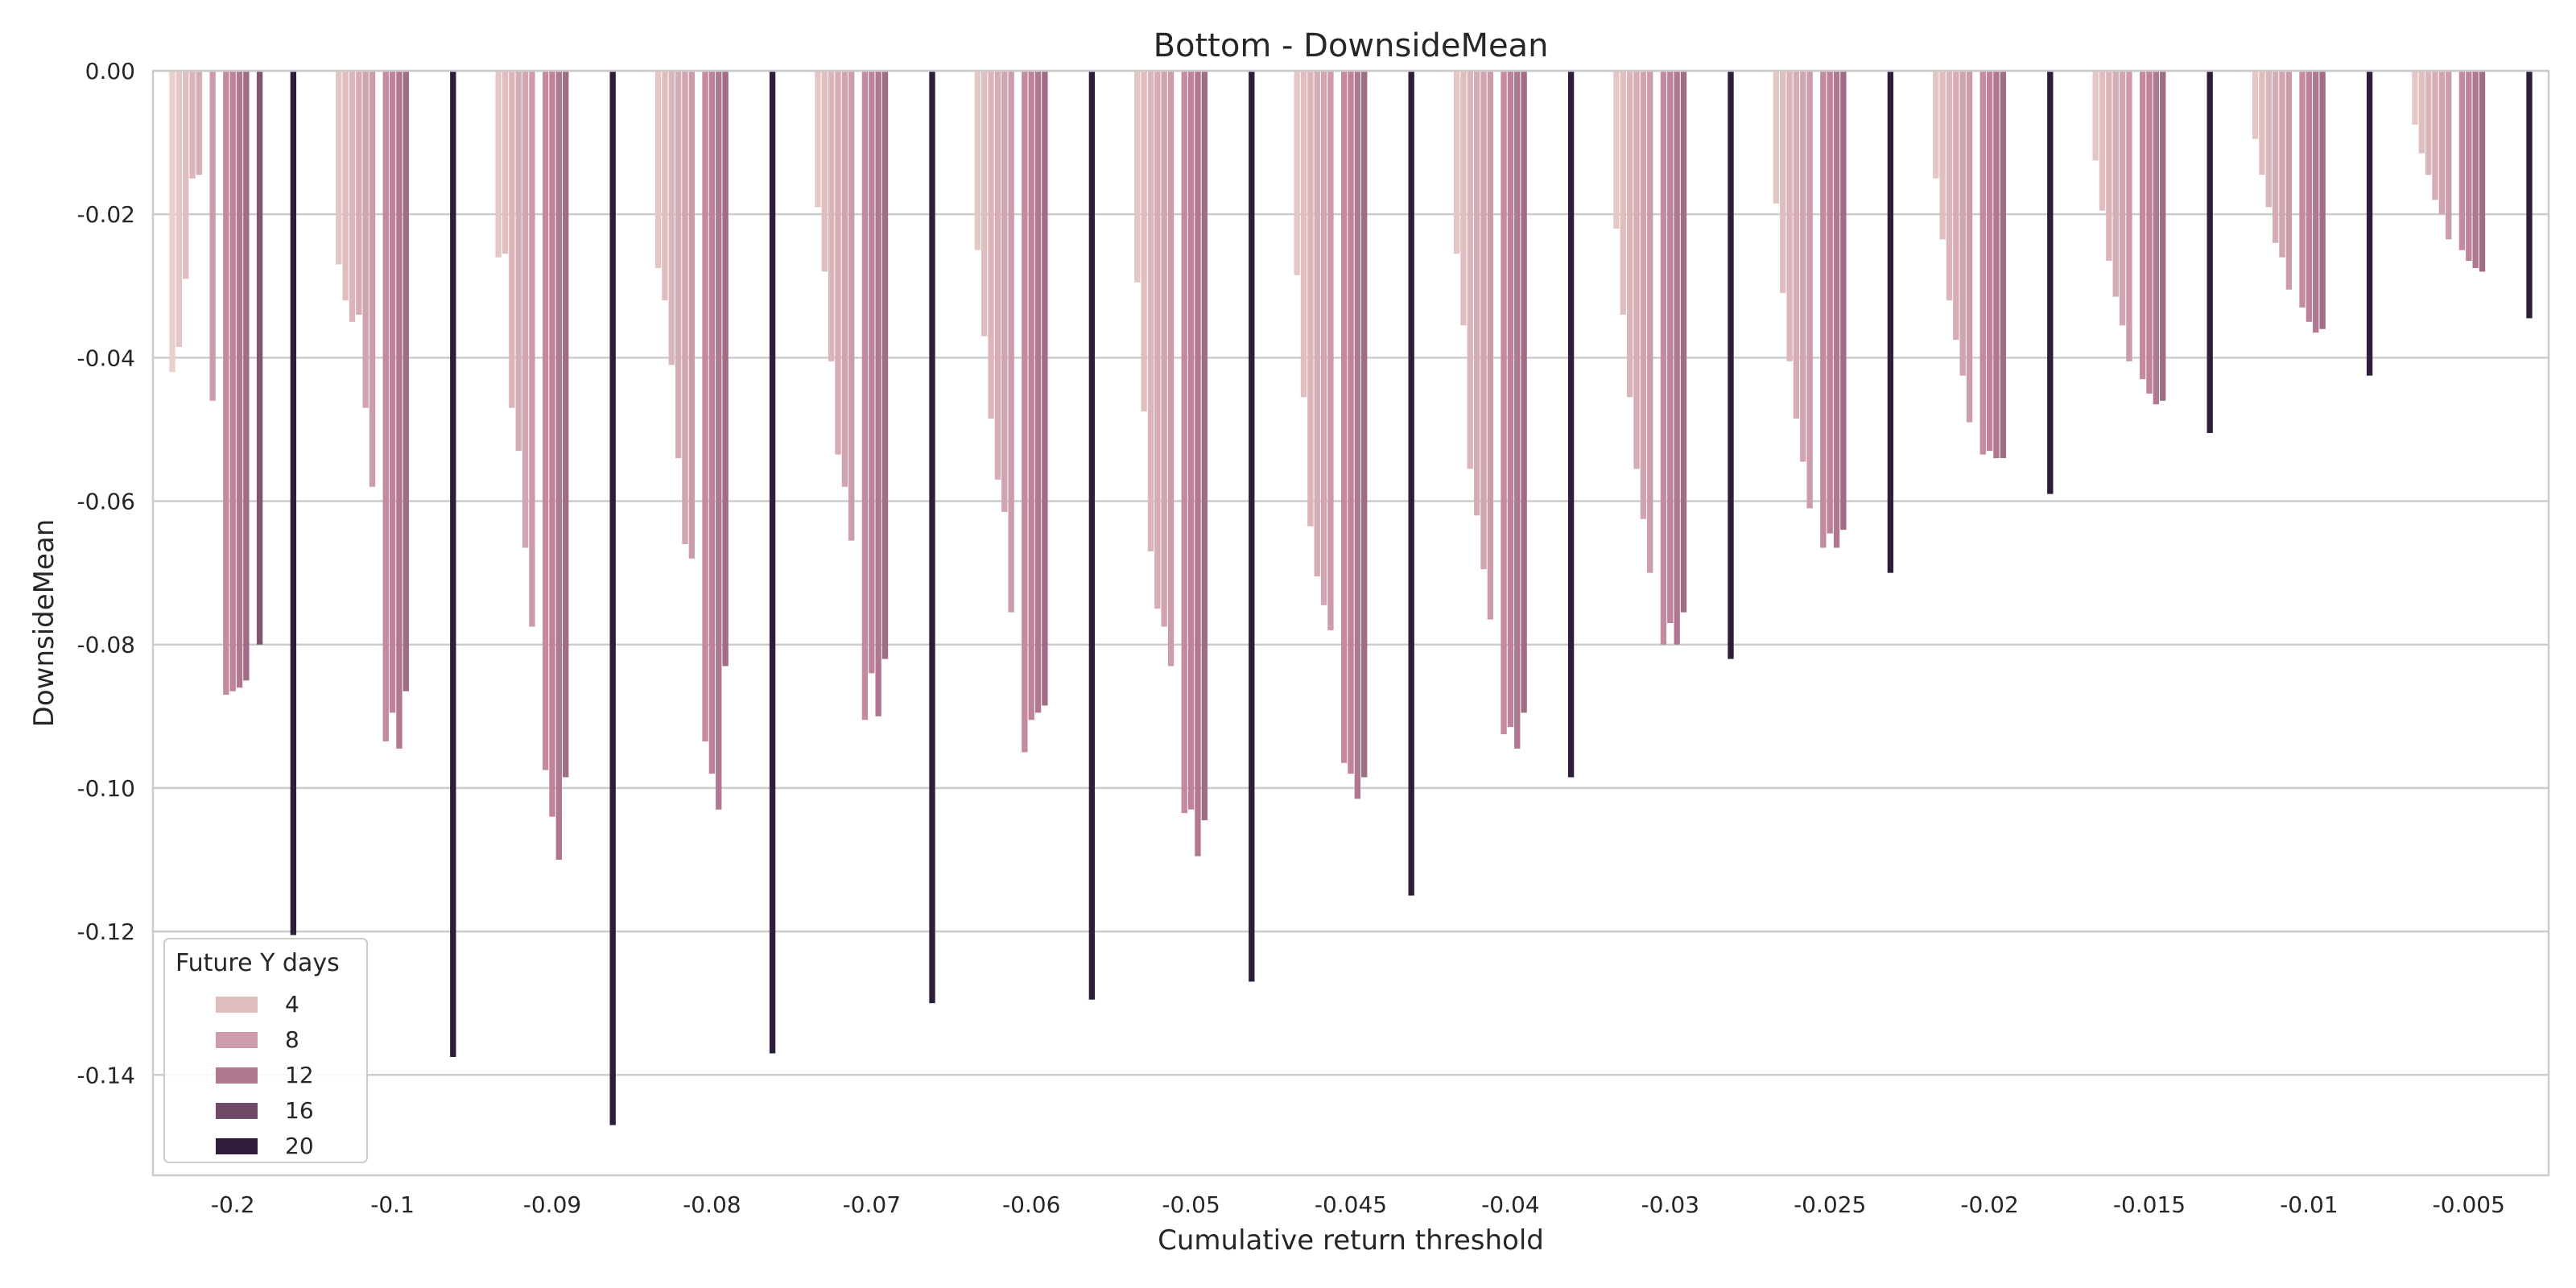  Describe the element at coordinates (292, 1039) in the screenshot. I see `legend-label: 8` at that location.